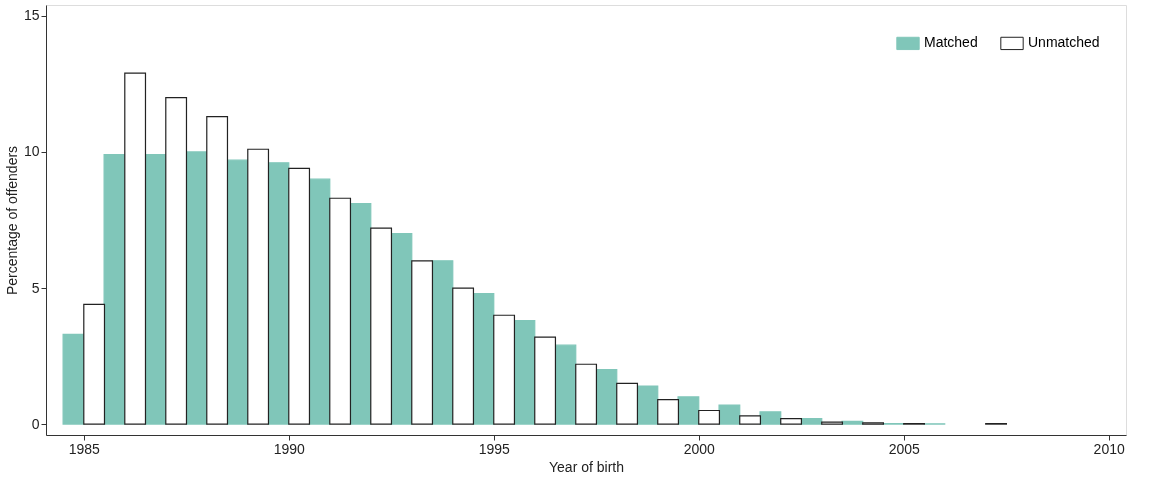 The width and height of the screenshot is (1167, 496). What do you see at coordinates (84, 448) in the screenshot?
I see `x-tick-label: 1985` at bounding box center [84, 448].